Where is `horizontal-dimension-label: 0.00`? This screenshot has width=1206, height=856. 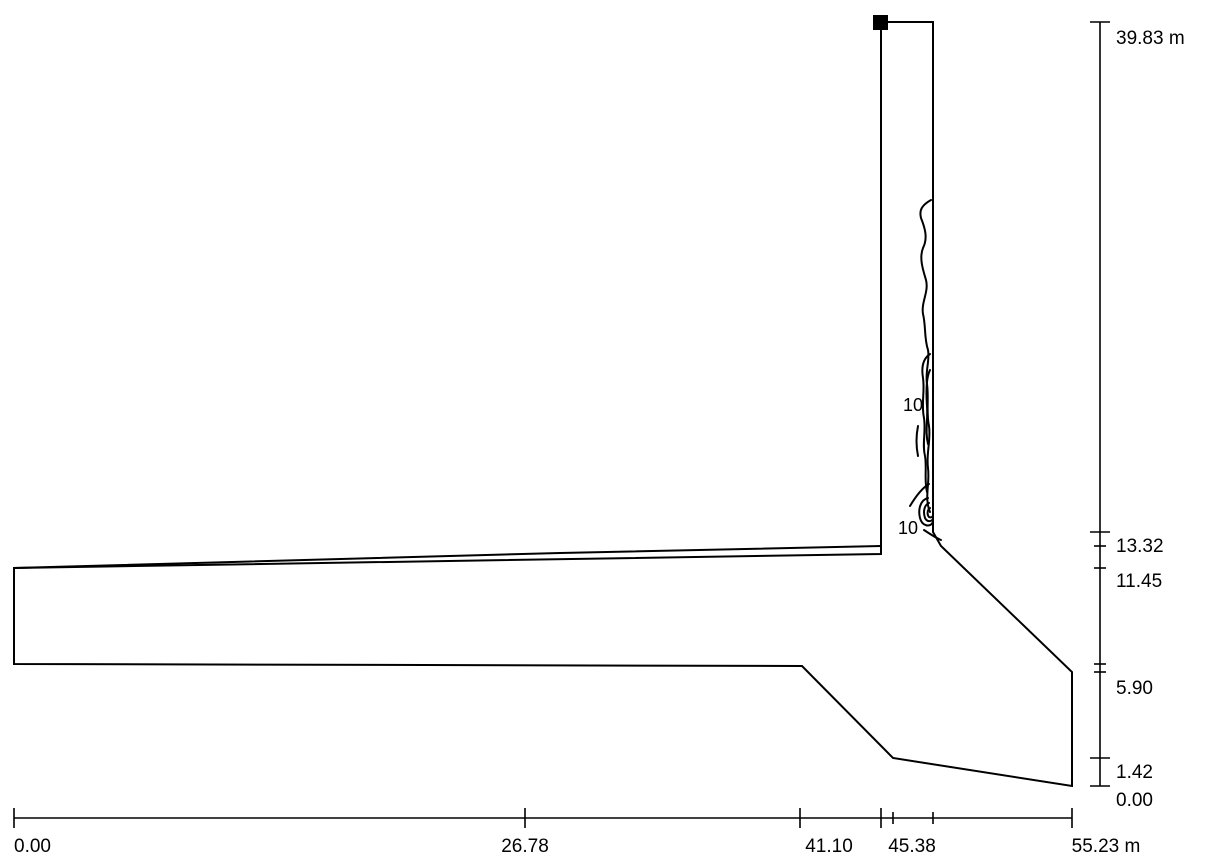 horizontal-dimension-label: 0.00 is located at coordinates (32, 846).